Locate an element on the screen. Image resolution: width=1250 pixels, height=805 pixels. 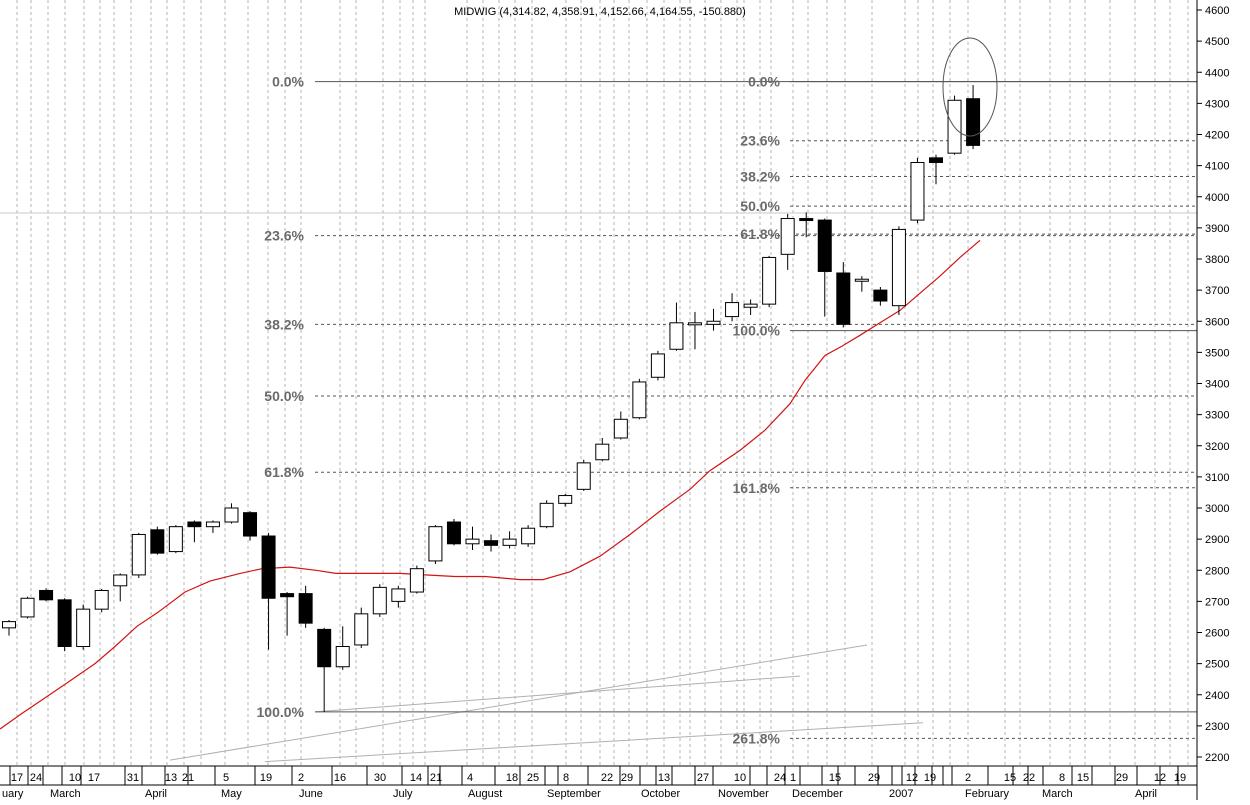
fib-label-right: 261.8% is located at coordinates (757, 738).